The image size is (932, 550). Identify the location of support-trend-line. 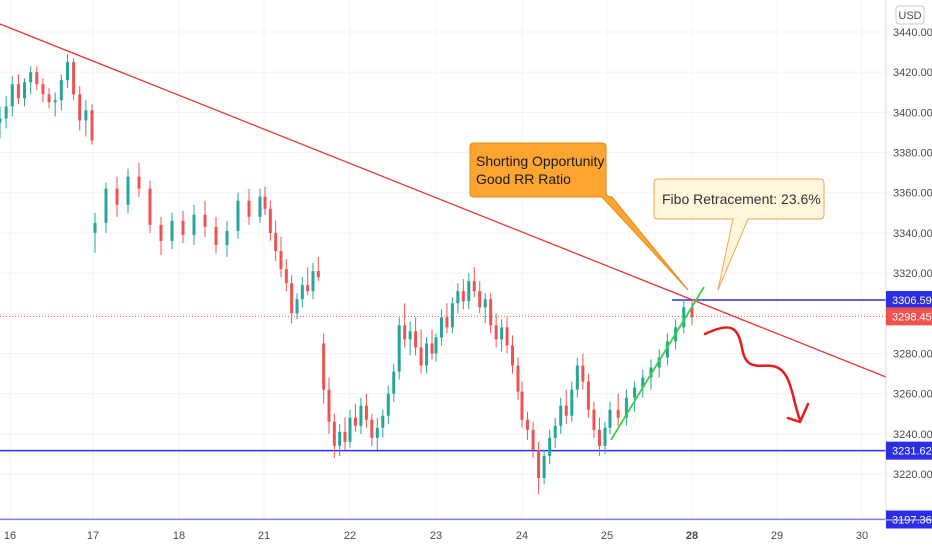
(657, 363).